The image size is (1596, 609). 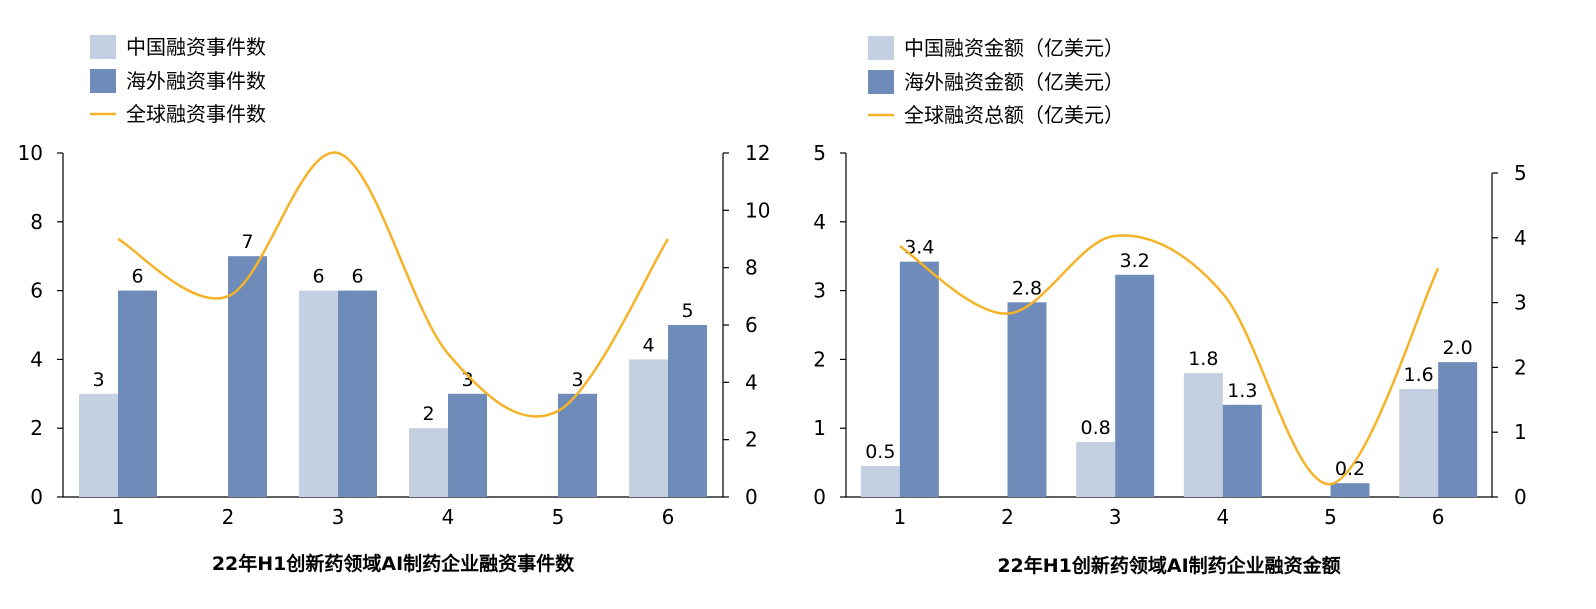 I want to click on data-label: 0.8, so click(x=1096, y=428).